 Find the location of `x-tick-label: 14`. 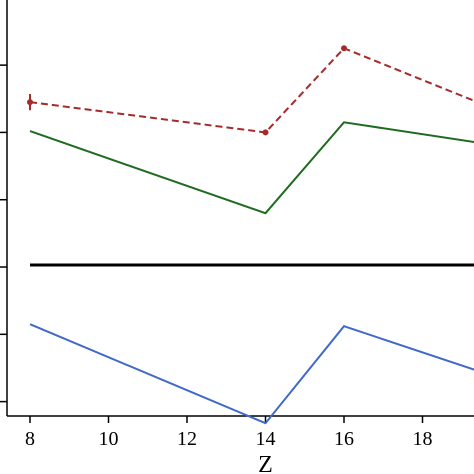

x-tick-label: 14 is located at coordinates (266, 439).